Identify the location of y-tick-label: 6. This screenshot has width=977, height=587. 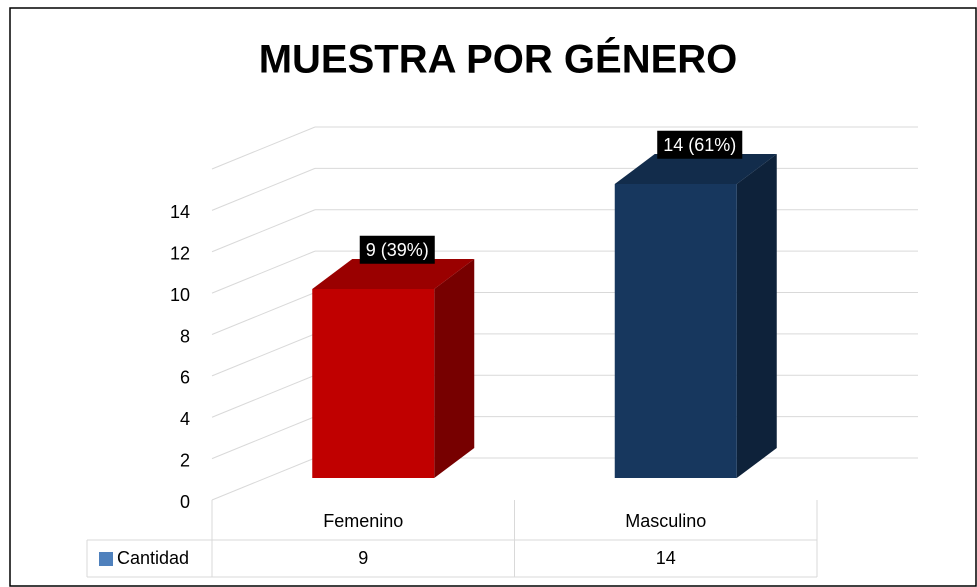
(185, 378).